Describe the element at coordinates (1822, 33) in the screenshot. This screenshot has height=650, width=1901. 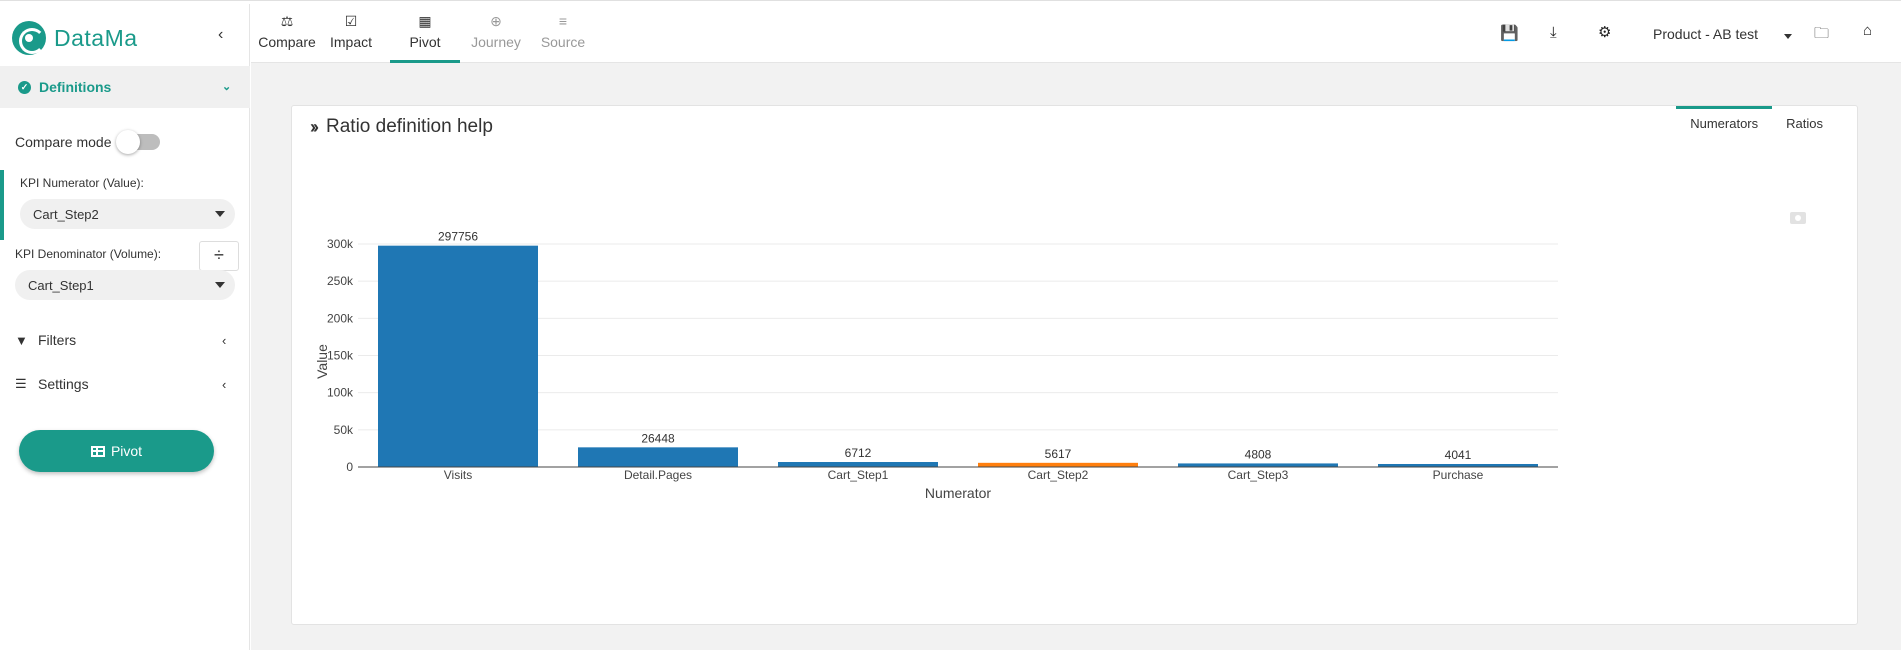
I see `folder-plus-icon: 🗀` at that location.